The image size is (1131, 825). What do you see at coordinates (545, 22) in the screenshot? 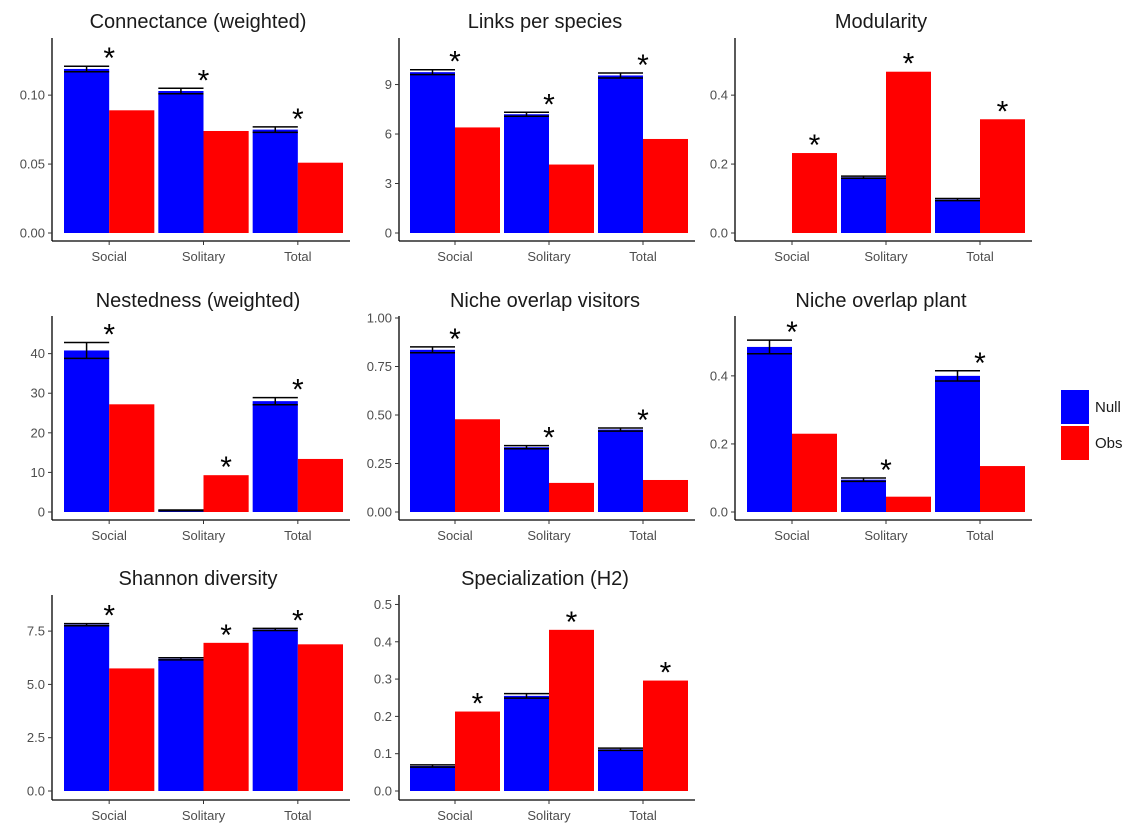
I see `panel-title: Links per species` at bounding box center [545, 22].